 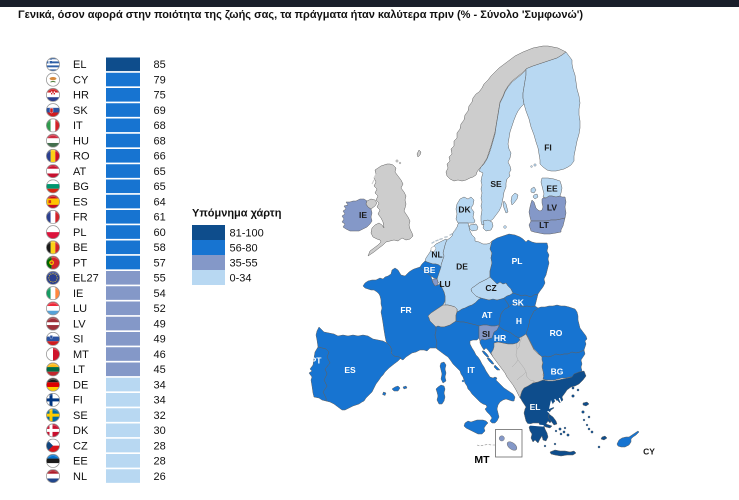 What do you see at coordinates (160, 80) in the screenshot?
I see `svg-text: 79` at bounding box center [160, 80].